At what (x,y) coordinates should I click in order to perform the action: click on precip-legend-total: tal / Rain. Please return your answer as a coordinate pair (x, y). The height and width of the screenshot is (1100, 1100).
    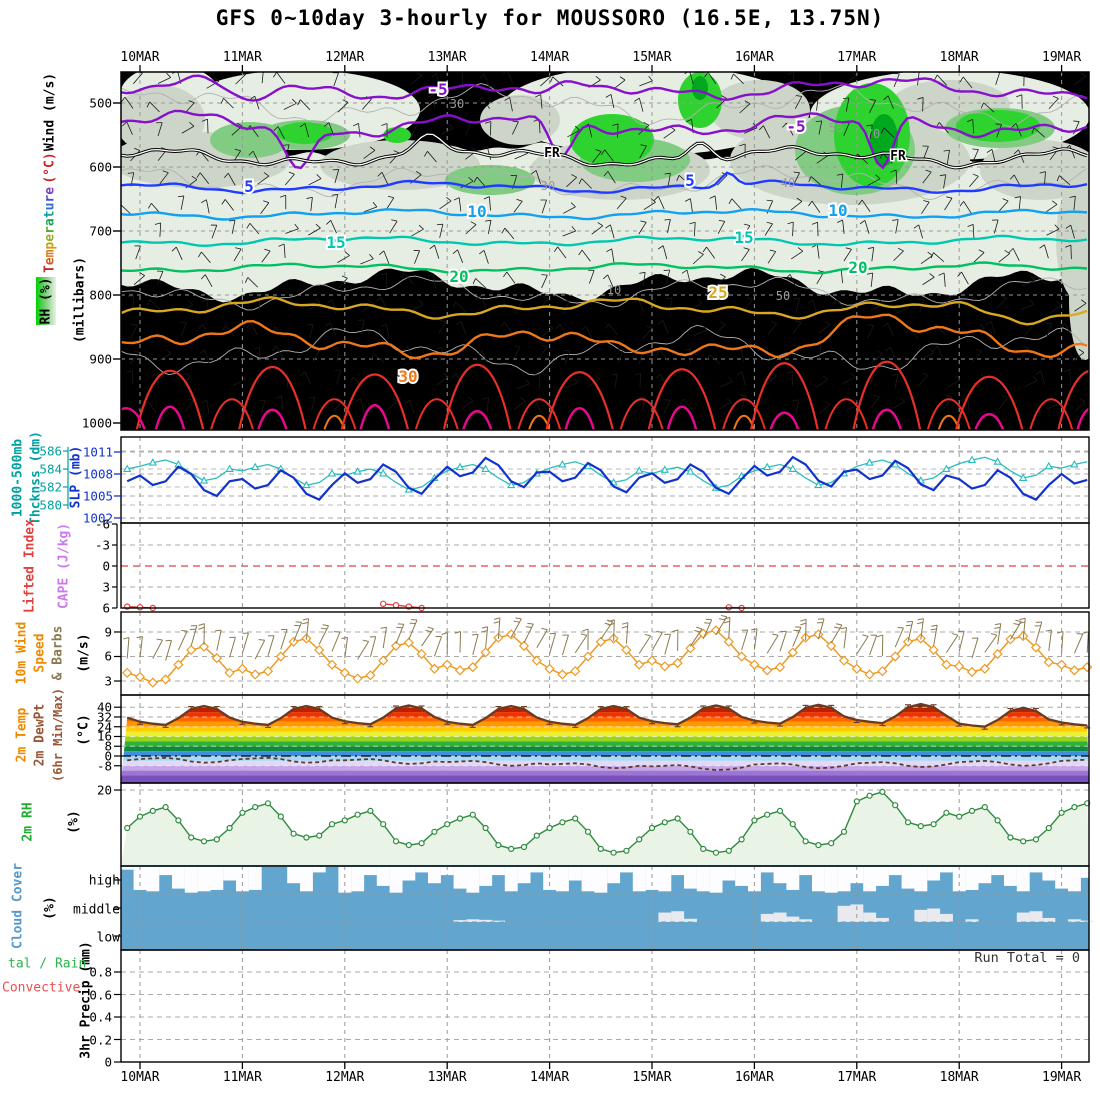
    Looking at the image, I should click on (47, 964).